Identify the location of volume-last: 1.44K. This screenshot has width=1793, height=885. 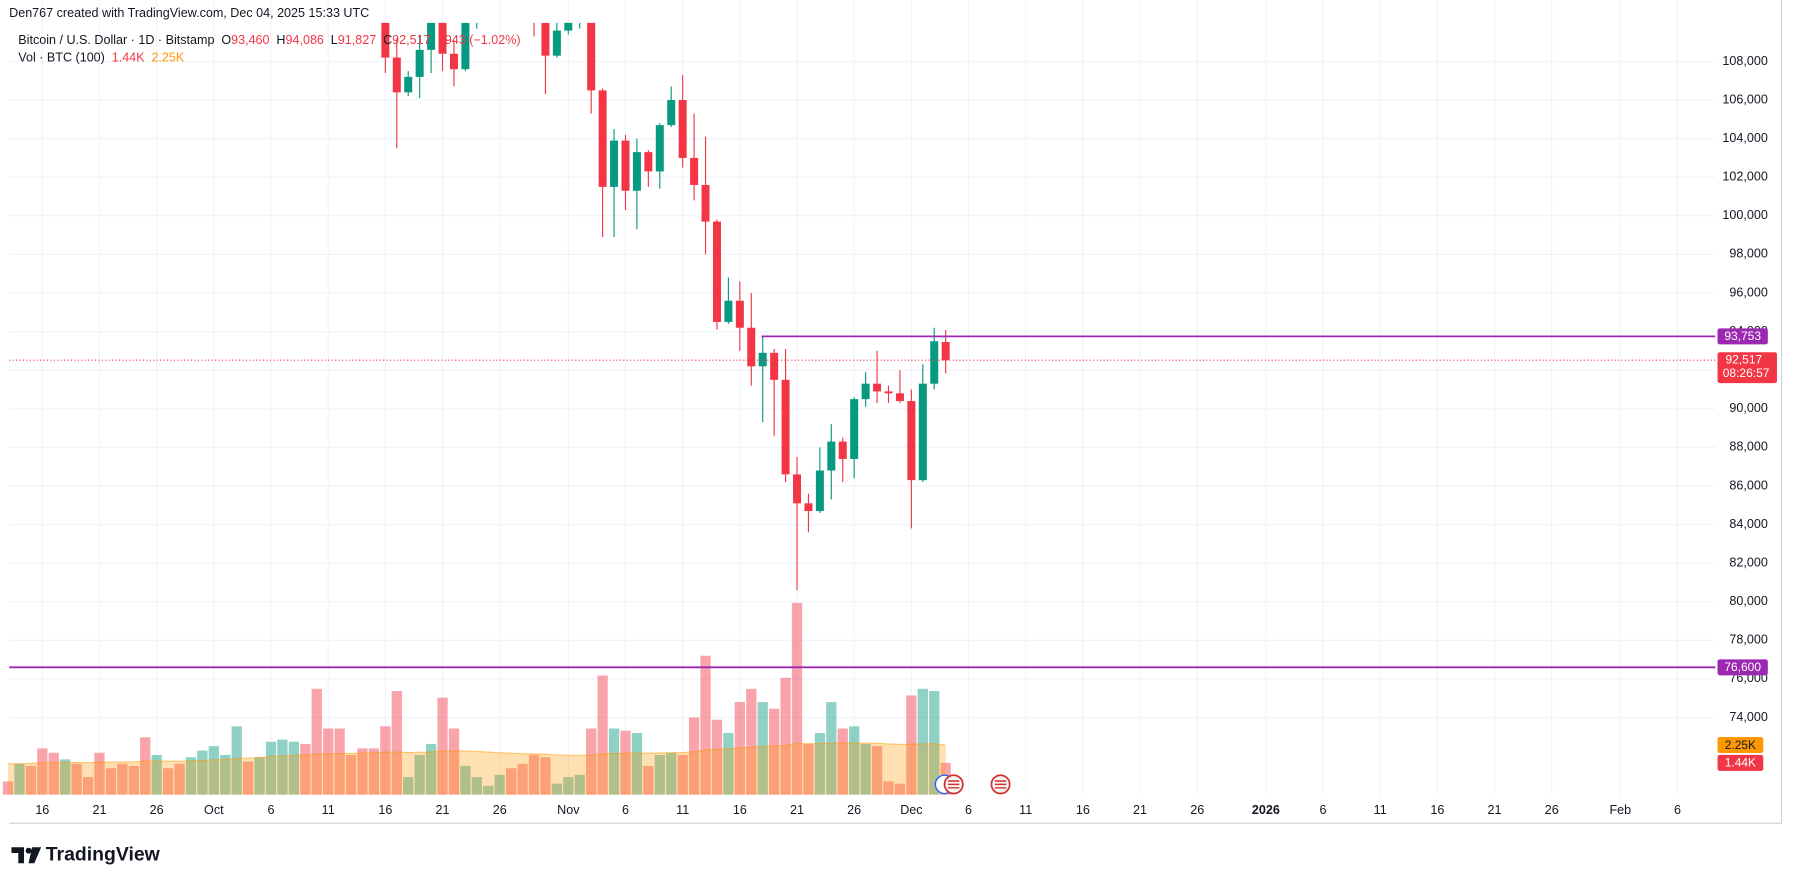
(128, 58).